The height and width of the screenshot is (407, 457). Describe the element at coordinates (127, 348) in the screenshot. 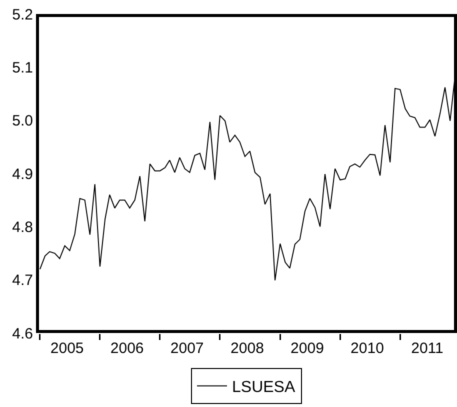

I see `x-tick-label: 2006` at that location.